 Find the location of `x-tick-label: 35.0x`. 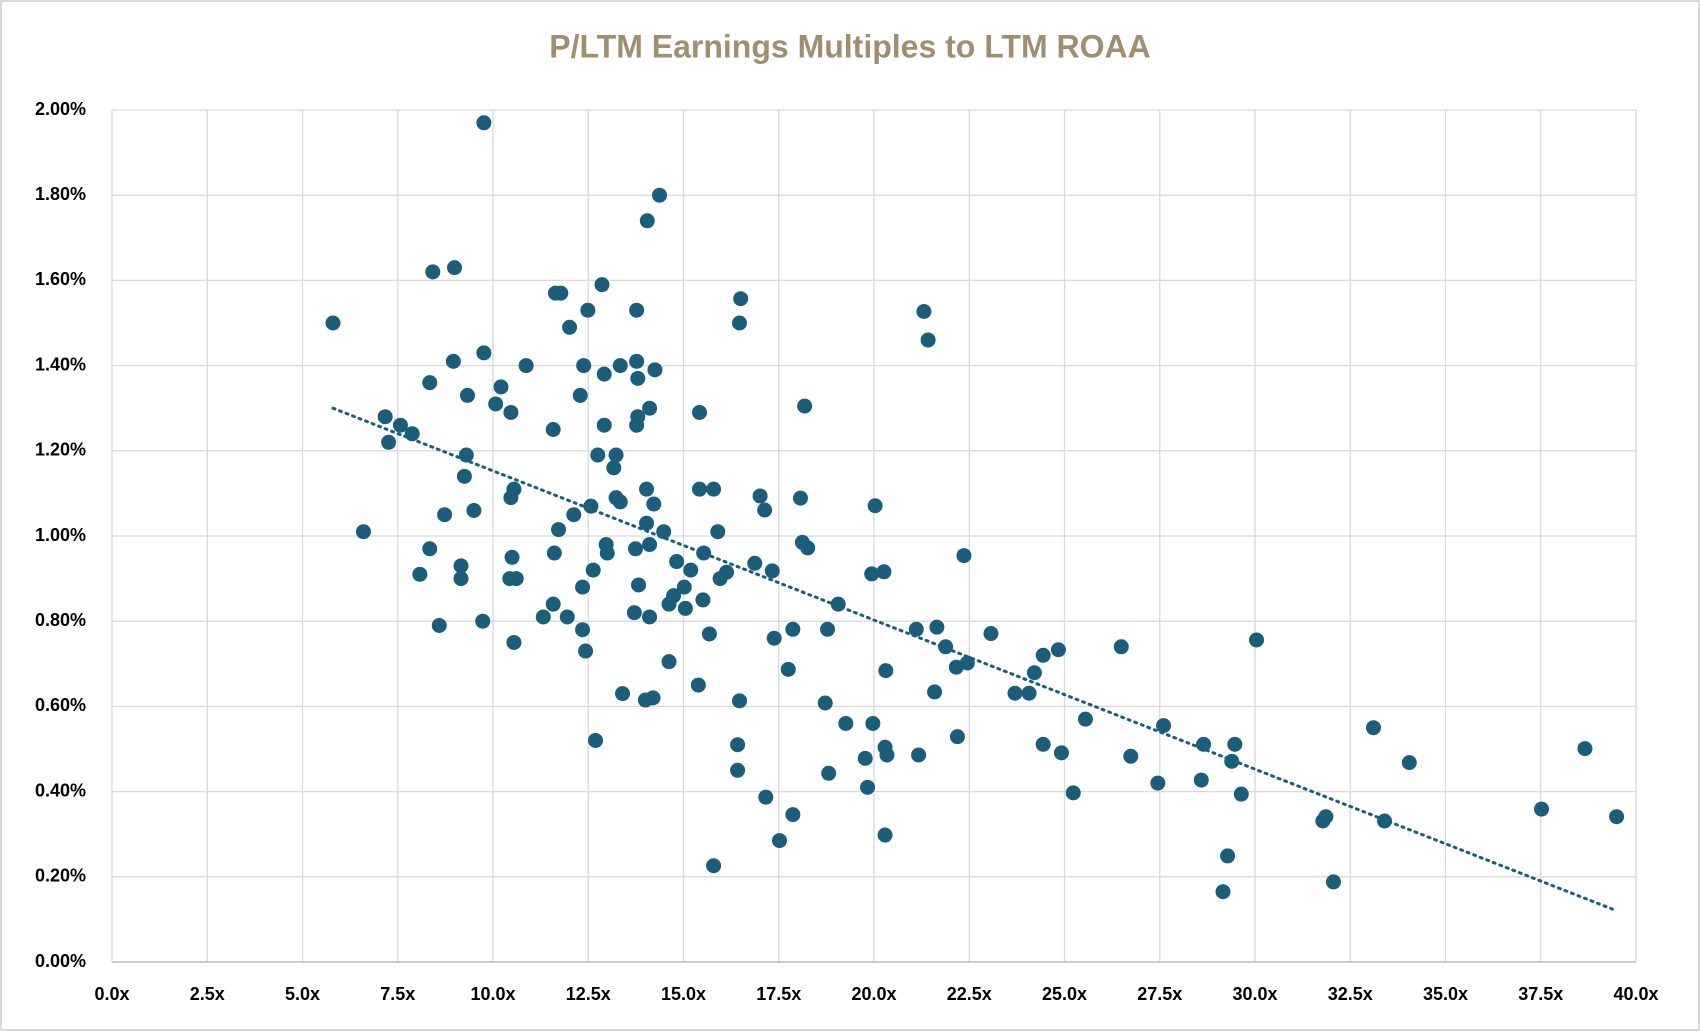

x-tick-label: 35.0x is located at coordinates (1445, 994).